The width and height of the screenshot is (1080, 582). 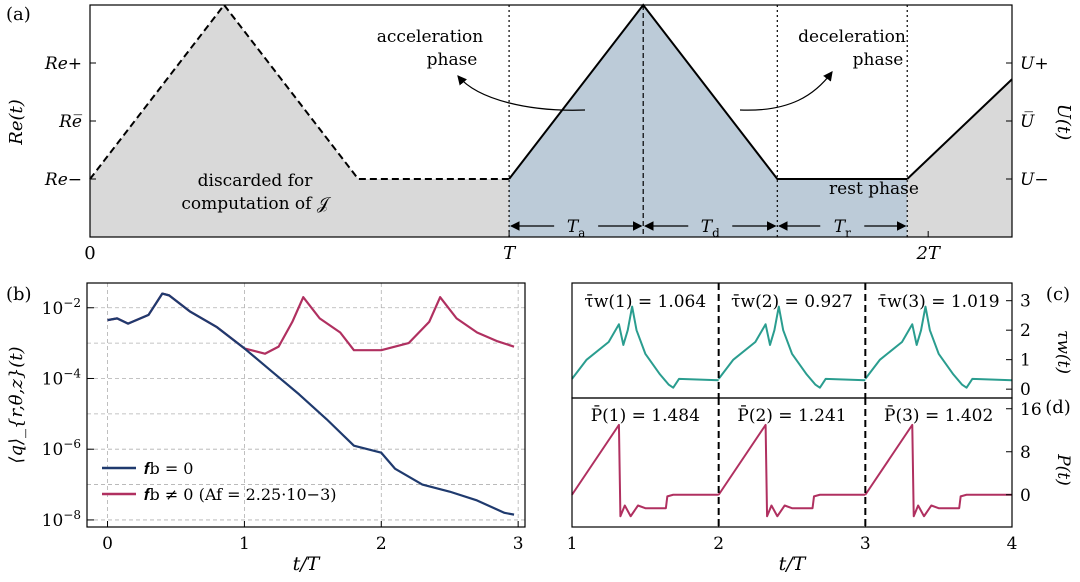 What do you see at coordinates (1012, 544) in the screenshot?
I see `xtick-label-d-3: 4` at bounding box center [1012, 544].